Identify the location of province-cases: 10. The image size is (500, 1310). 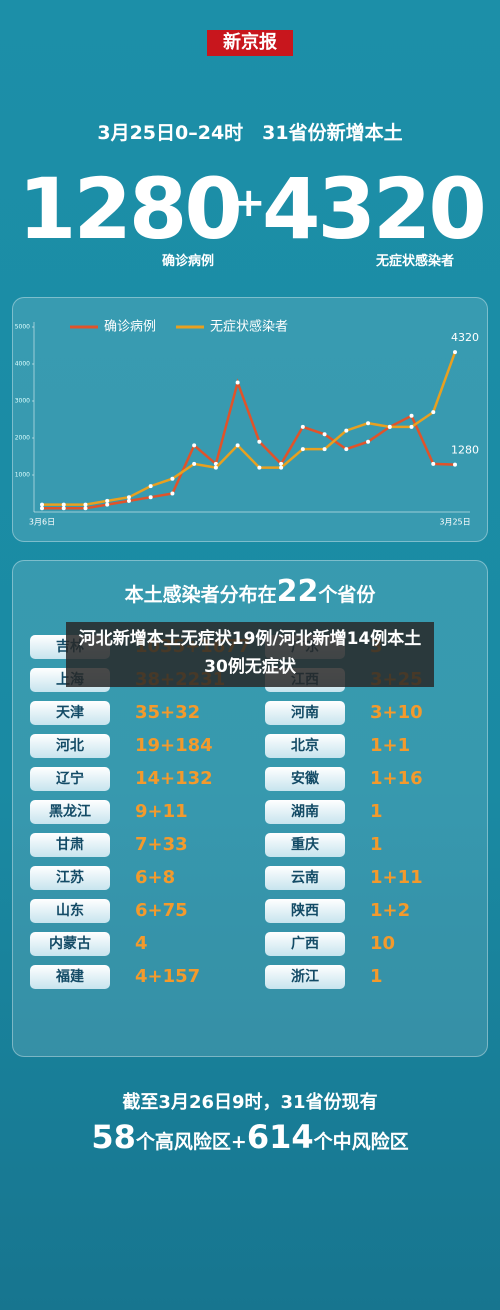
(383, 943).